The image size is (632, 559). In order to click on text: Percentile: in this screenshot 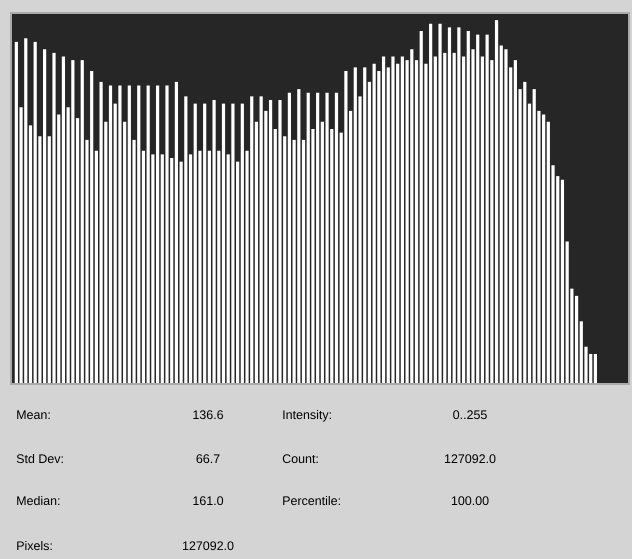, I will do `click(311, 501)`.